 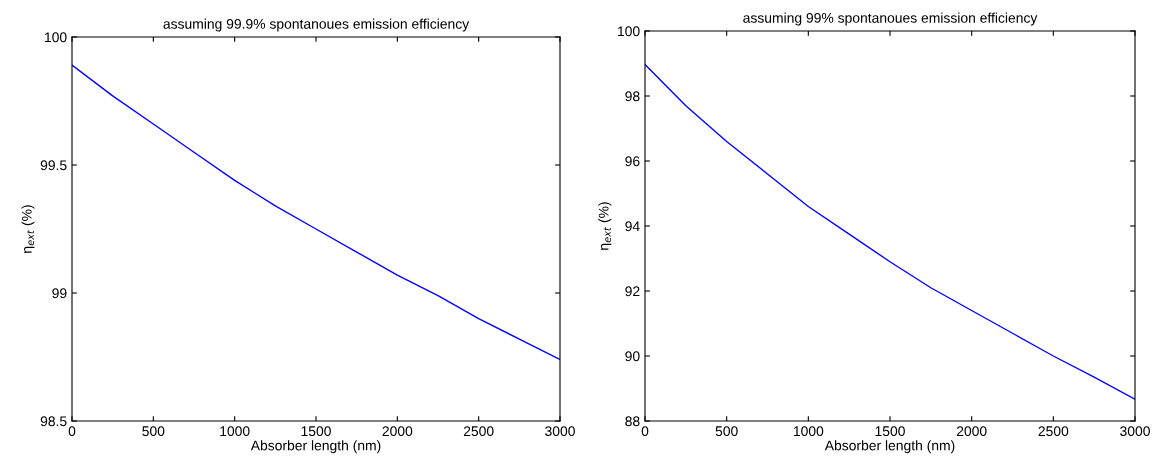 I want to click on chart-title: assuming 99% spontanoues emission efficiency, so click(x=890, y=19).